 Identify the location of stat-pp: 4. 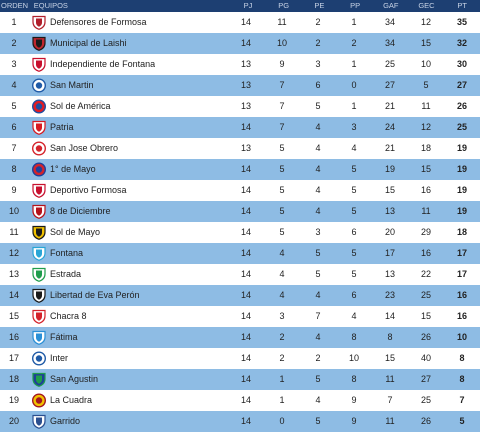
(354, 316).